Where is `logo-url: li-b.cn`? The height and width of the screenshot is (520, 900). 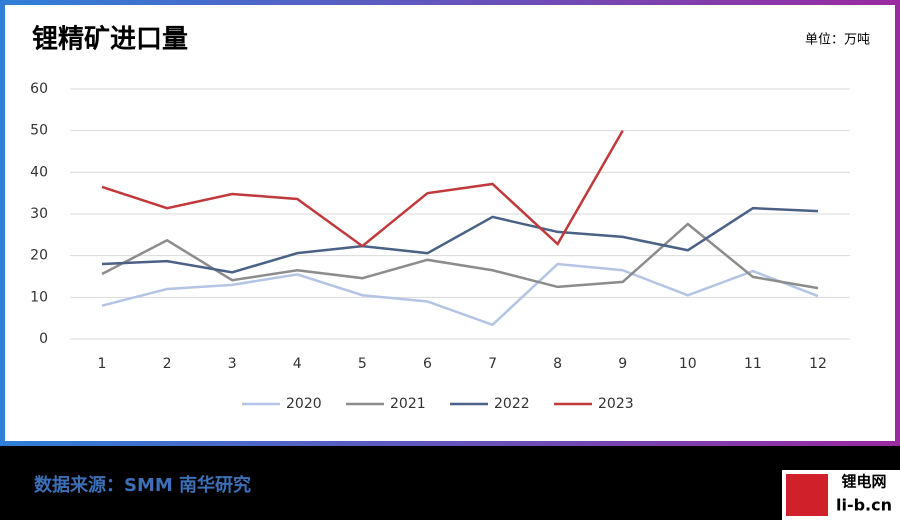 logo-url: li-b.cn is located at coordinates (864, 505).